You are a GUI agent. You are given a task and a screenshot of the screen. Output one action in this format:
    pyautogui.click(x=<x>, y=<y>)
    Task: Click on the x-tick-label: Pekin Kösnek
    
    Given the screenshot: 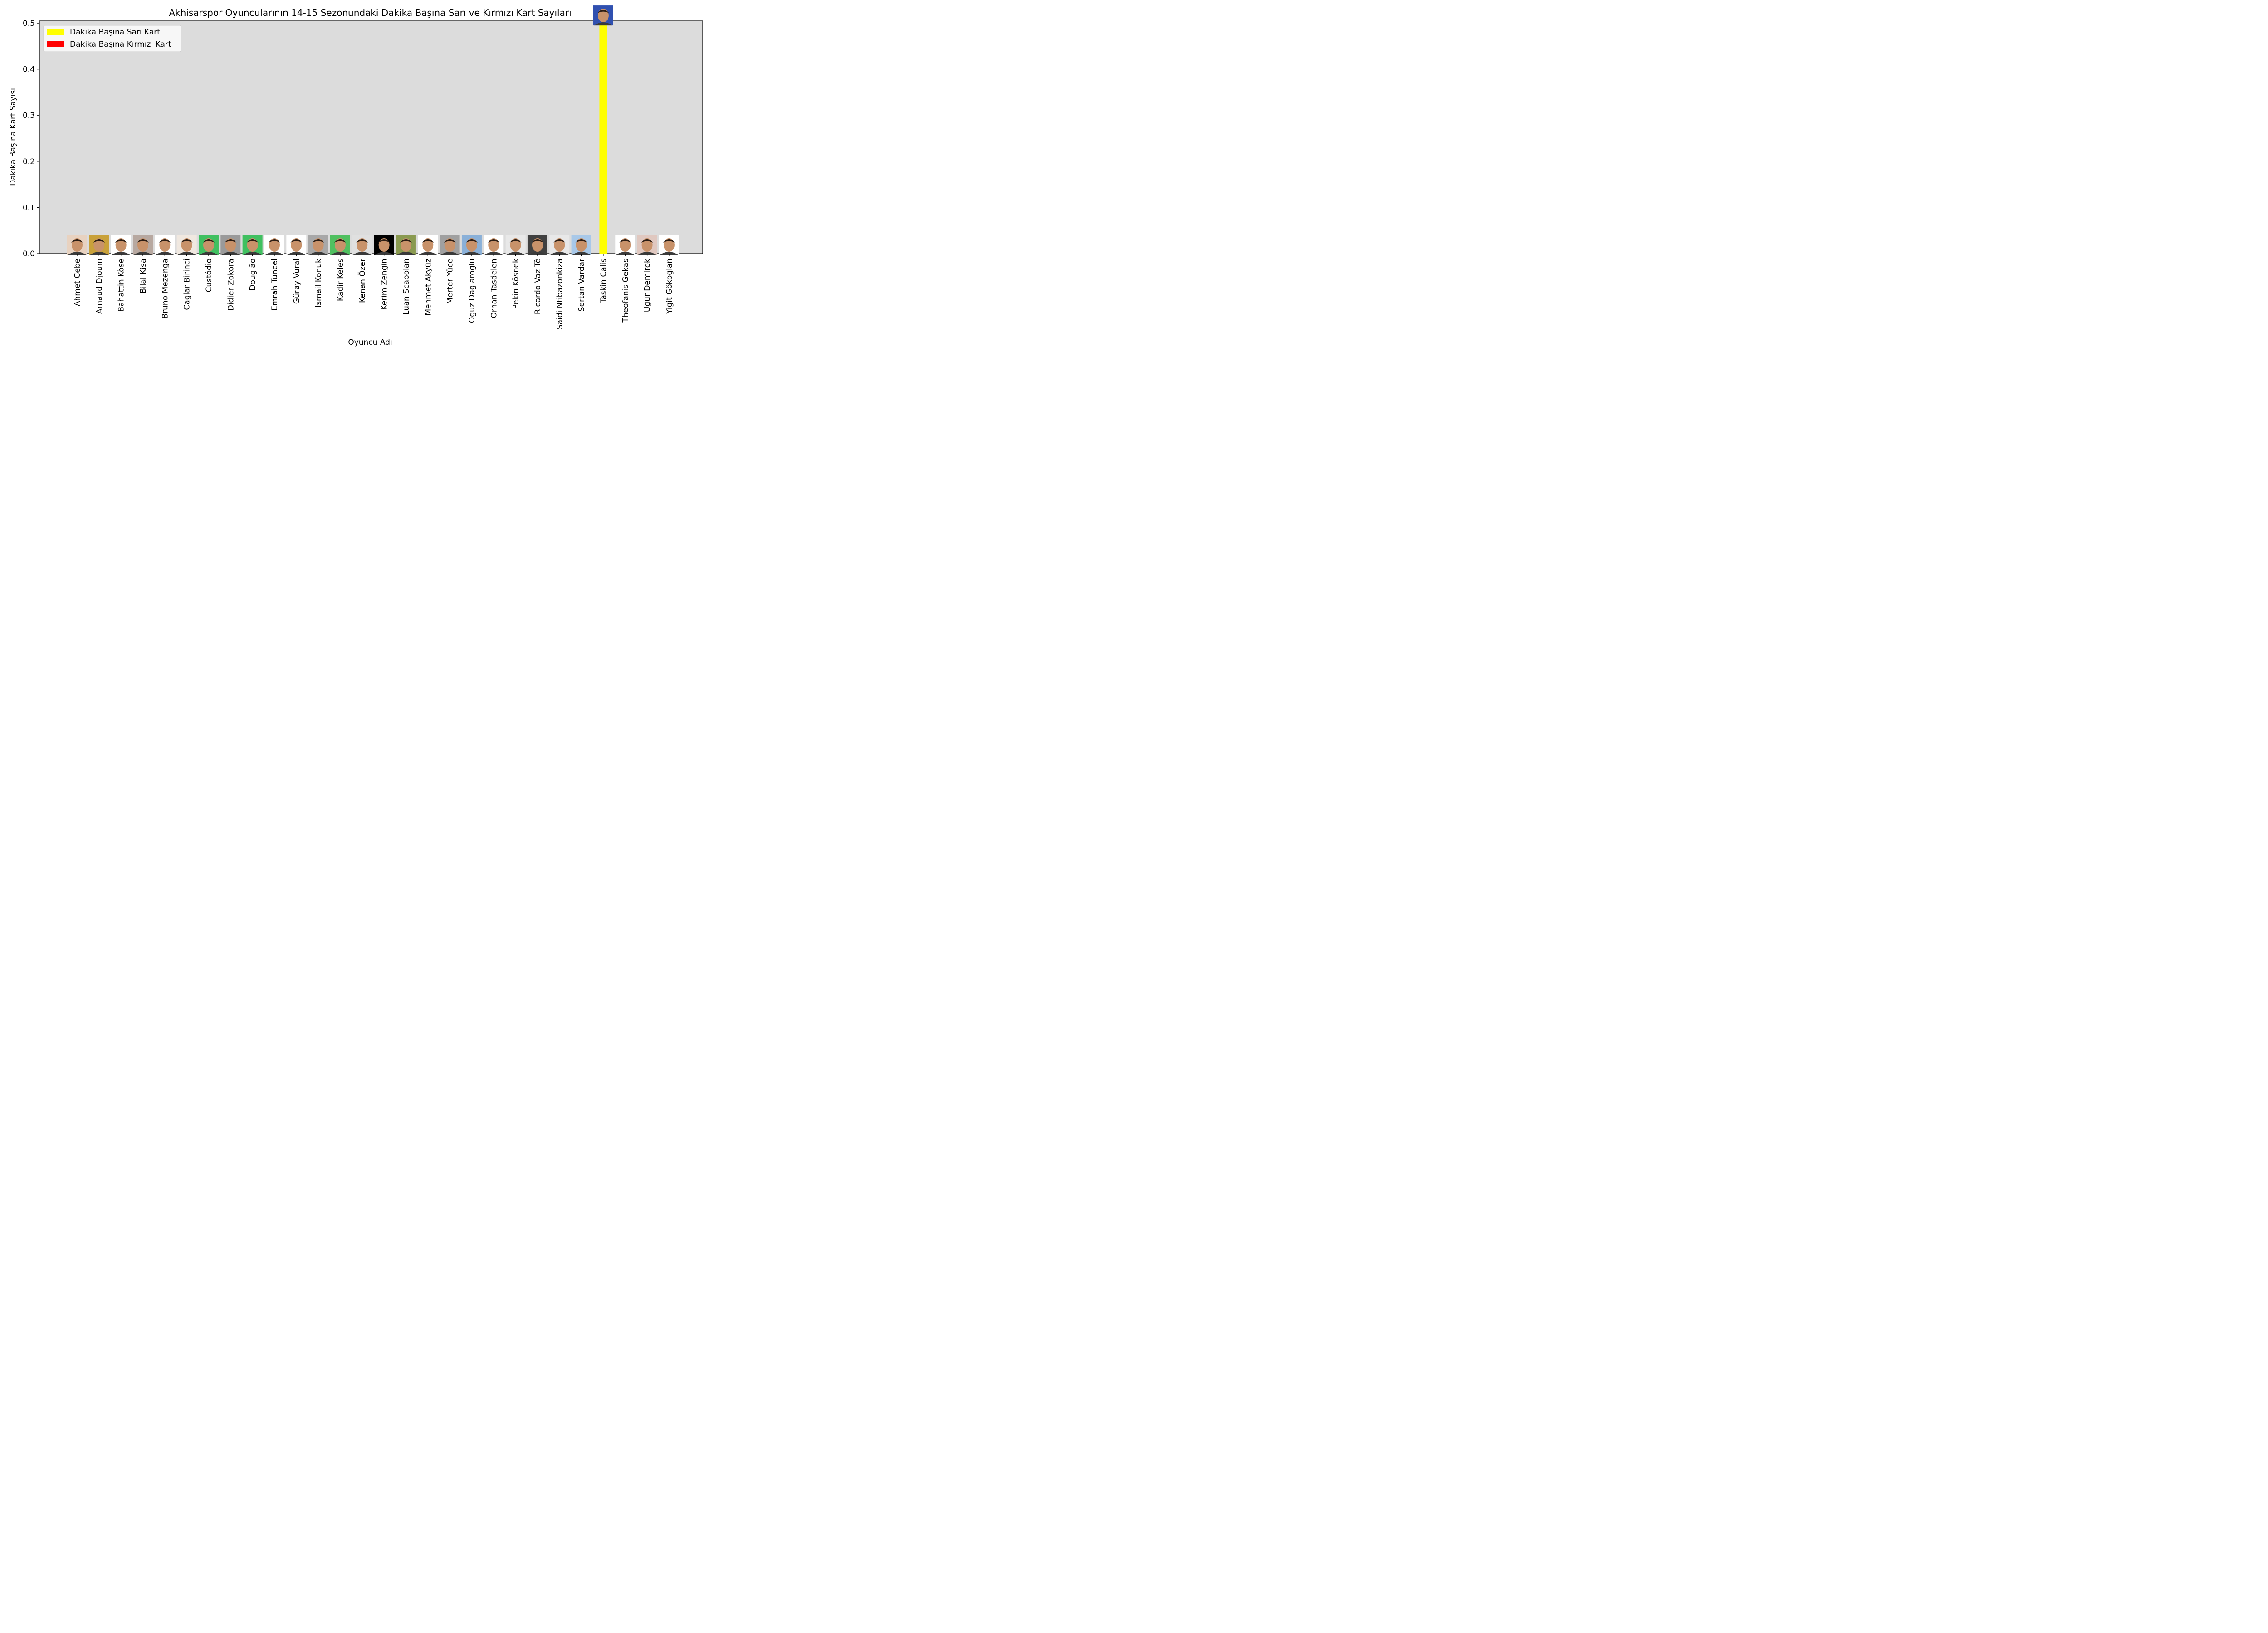 What is the action you would take?
    pyautogui.click(x=517, y=284)
    